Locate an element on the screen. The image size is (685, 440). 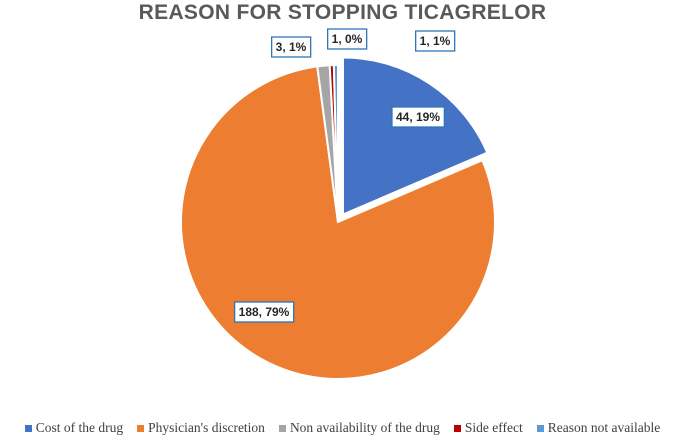
legend-item-reason-not-available: Reason not available is located at coordinates (598, 428).